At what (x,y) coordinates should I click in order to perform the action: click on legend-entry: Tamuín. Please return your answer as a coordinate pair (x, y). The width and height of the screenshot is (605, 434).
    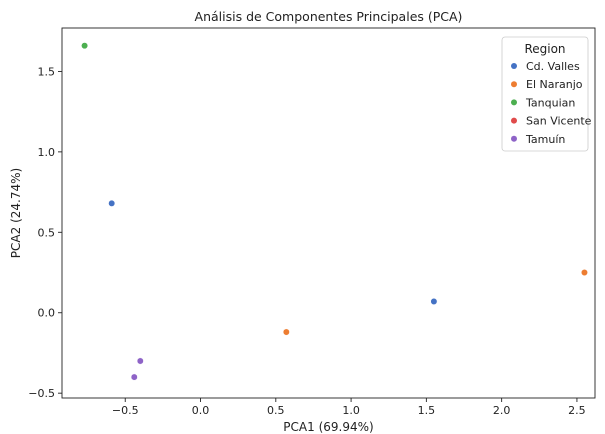
    Looking at the image, I should click on (545, 139).